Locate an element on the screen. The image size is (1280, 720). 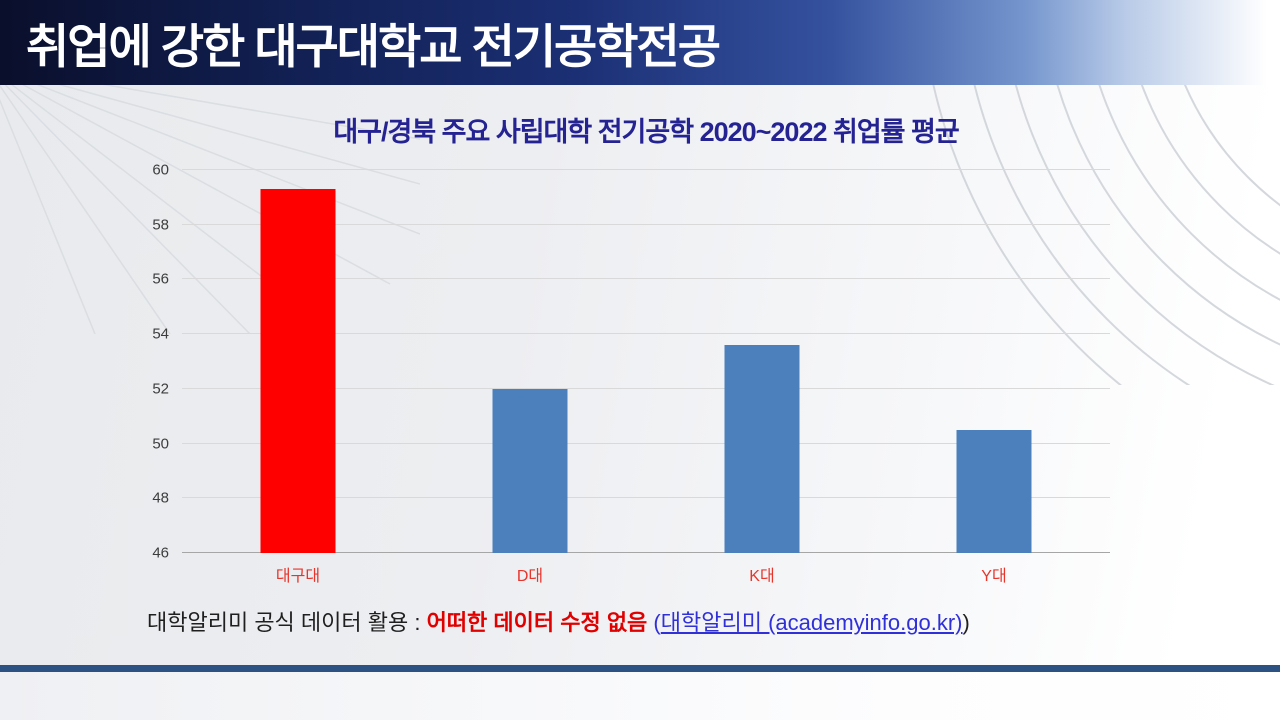
x-category-label-D대: D대 is located at coordinates (530, 576).